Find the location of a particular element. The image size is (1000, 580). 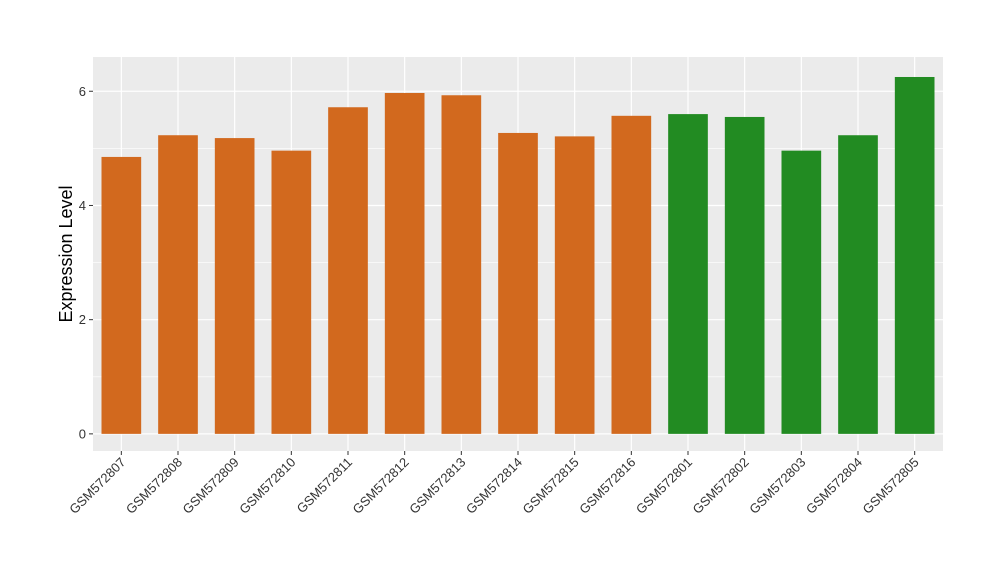

bar-GSM572804 is located at coordinates (858, 284).